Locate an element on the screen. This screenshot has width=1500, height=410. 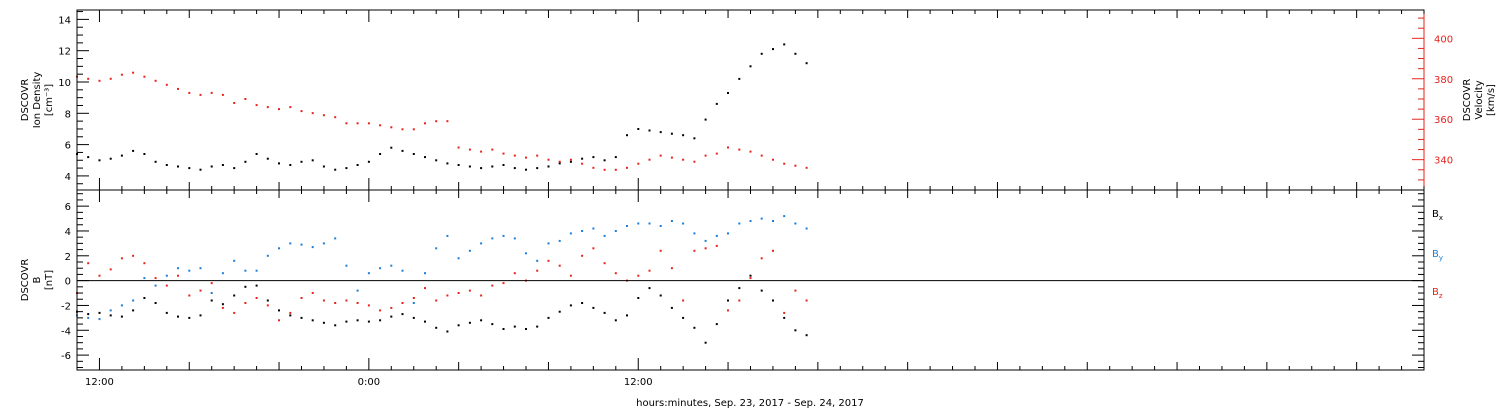
density-axis-title-line-2: Ion Density is located at coordinates (37, 100).